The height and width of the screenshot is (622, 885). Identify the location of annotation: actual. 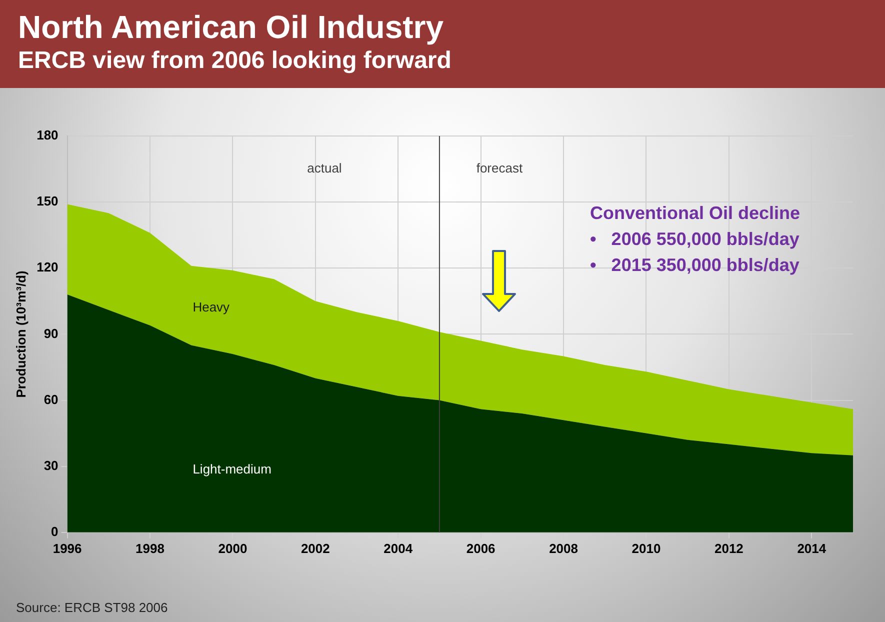
(324, 168).